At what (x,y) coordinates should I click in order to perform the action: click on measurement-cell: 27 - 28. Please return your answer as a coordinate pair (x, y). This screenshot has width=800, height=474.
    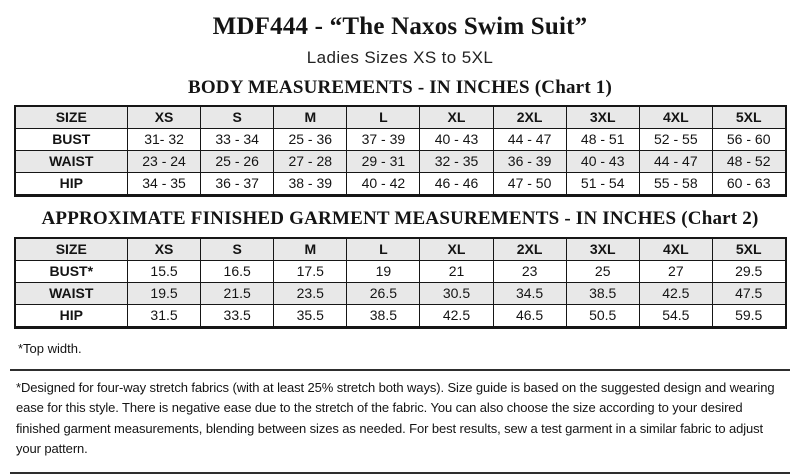
    Looking at the image, I should click on (310, 162).